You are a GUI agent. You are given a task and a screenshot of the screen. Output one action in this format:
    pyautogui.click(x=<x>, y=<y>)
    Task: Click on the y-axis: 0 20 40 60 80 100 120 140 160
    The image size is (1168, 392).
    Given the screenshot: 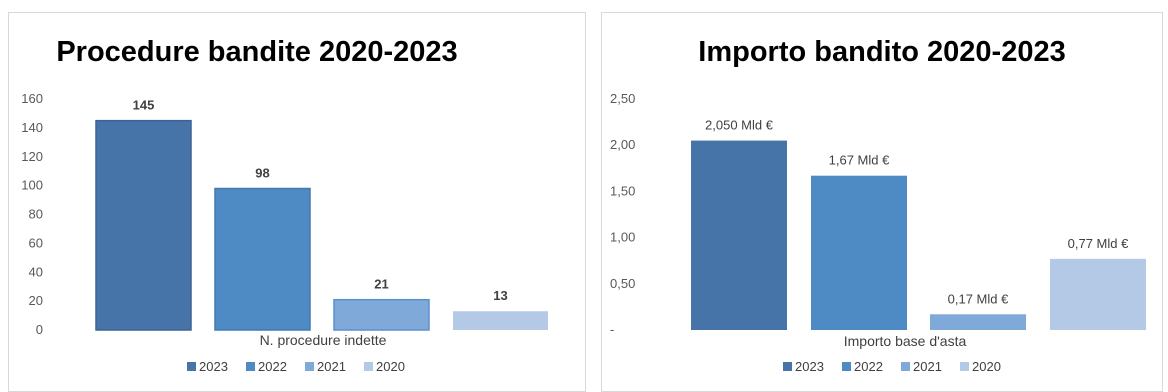 What is the action you would take?
    pyautogui.click(x=32, y=214)
    